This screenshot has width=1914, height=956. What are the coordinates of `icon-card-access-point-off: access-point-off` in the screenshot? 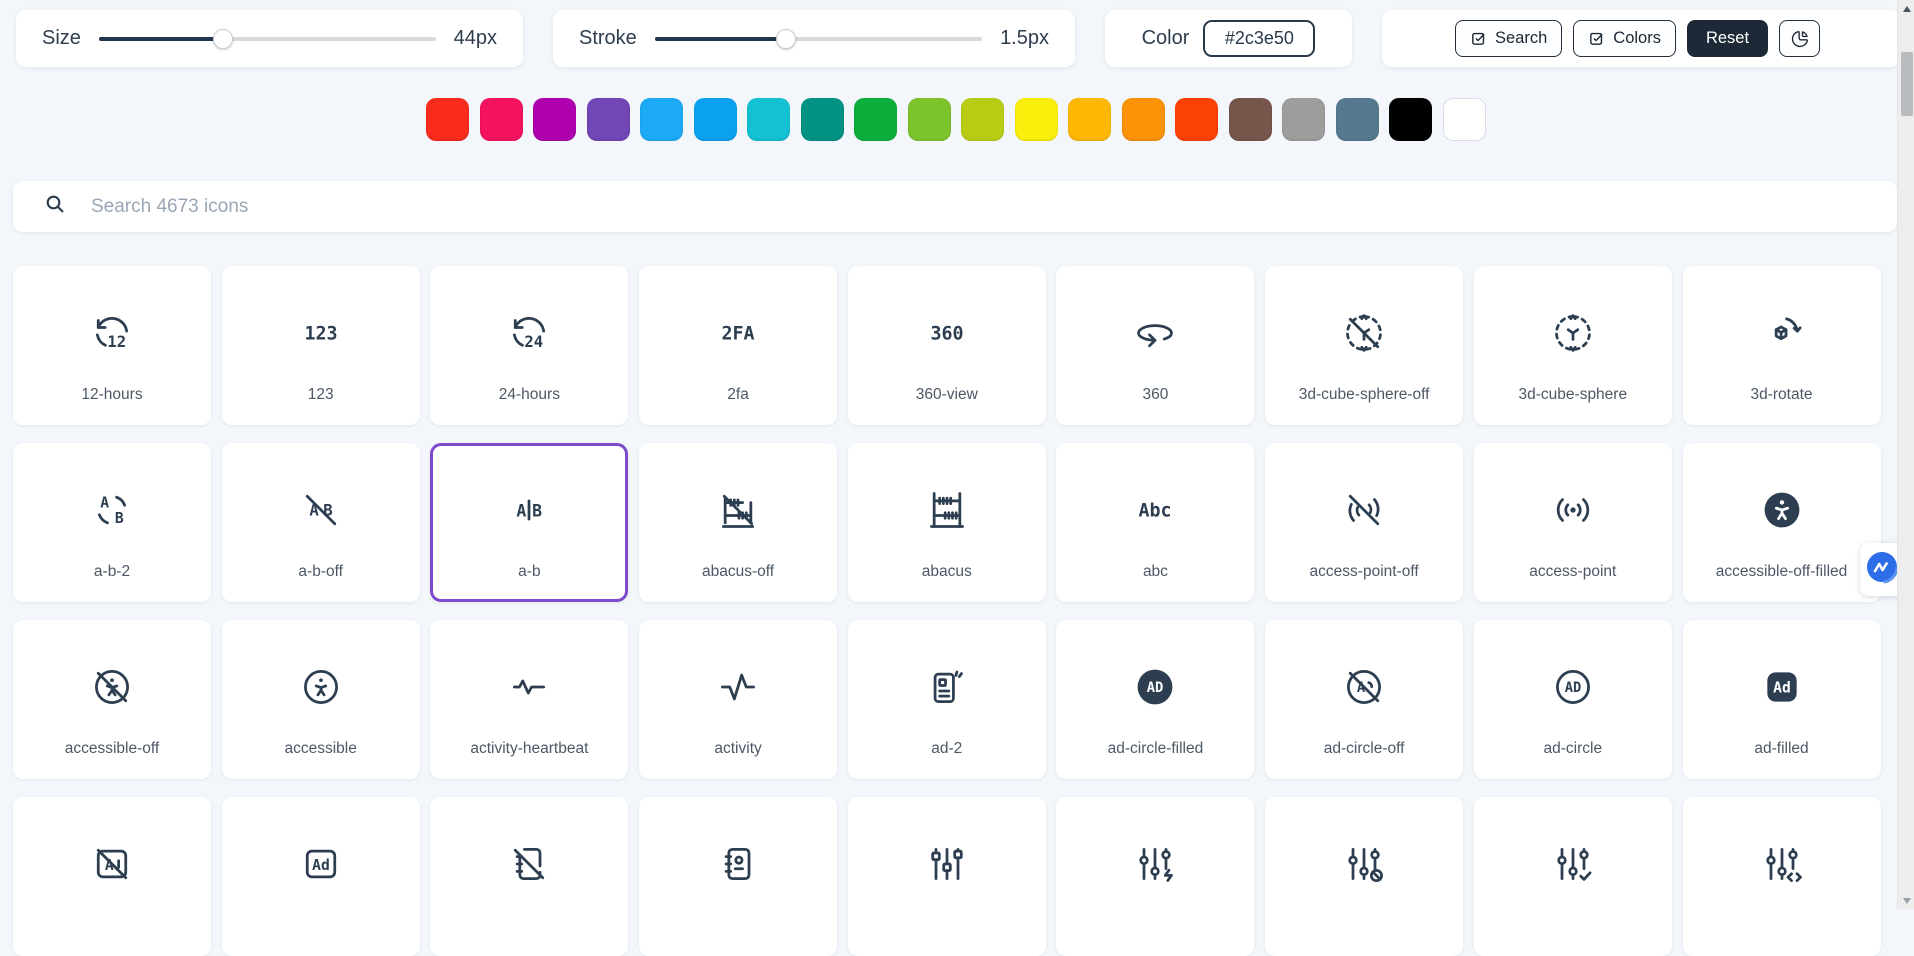 It's located at (1364, 522).